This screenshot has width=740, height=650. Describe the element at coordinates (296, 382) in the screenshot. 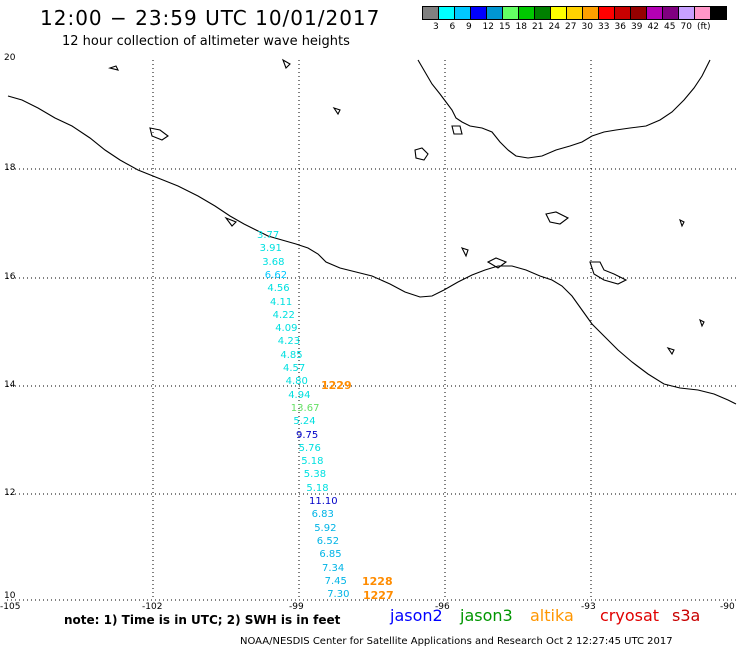

I see `swh-value: 4.80` at that location.